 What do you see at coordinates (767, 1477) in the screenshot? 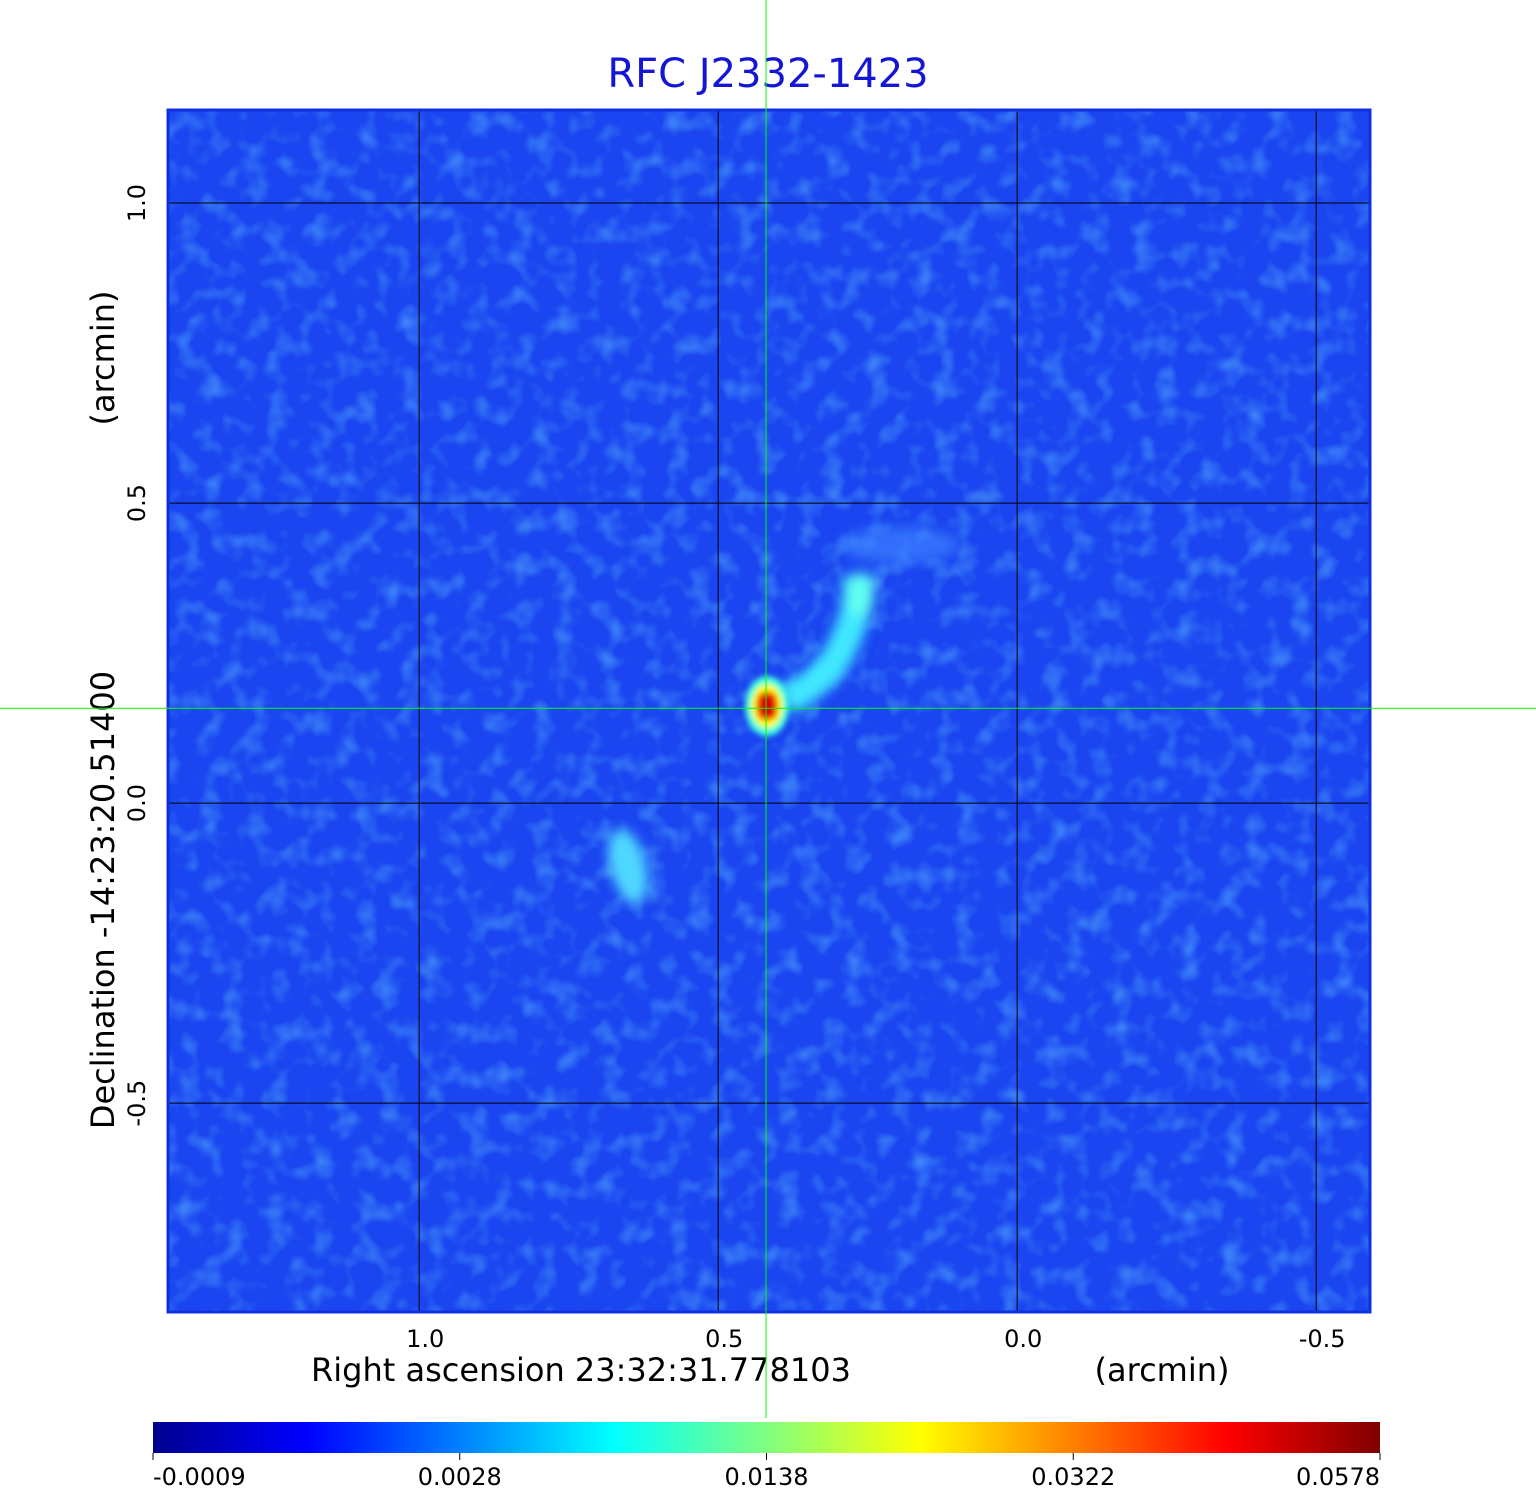
I see `colorbar-tick-label: 0.0138` at bounding box center [767, 1477].